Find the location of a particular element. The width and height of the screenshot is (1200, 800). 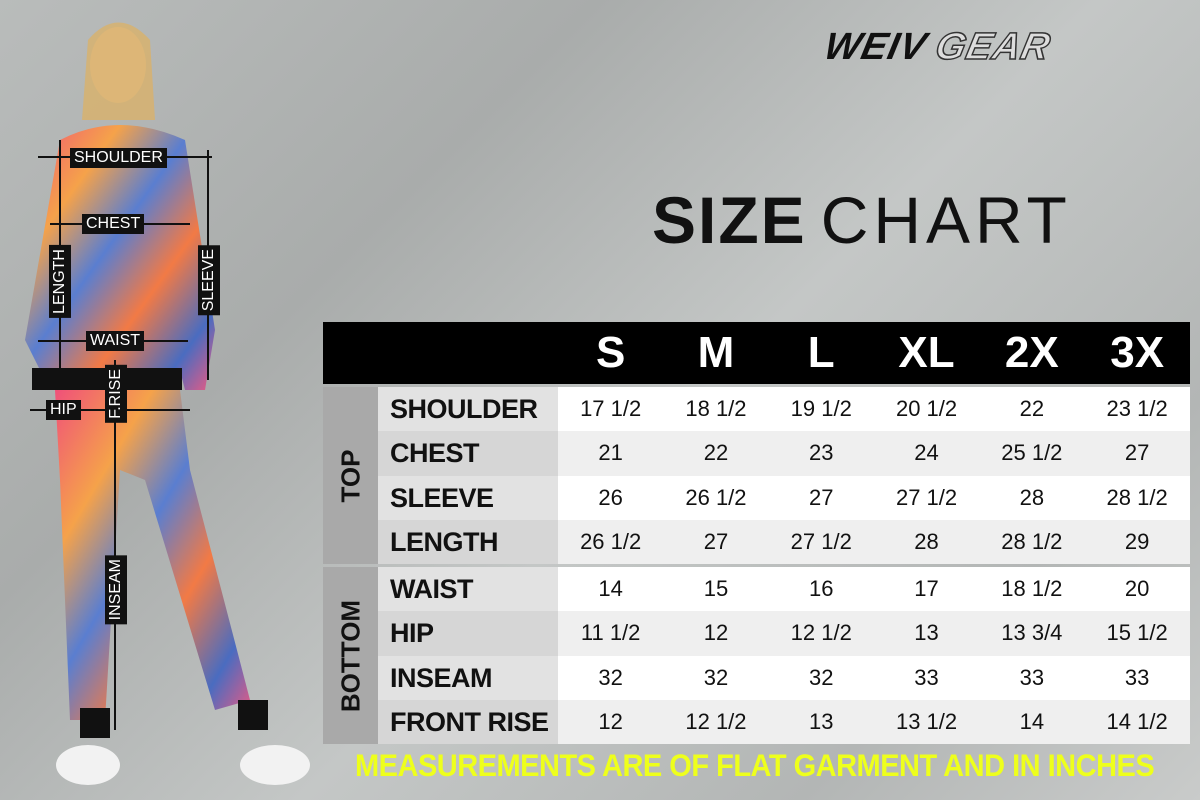

group-label: BOTTOM is located at coordinates (350, 656).